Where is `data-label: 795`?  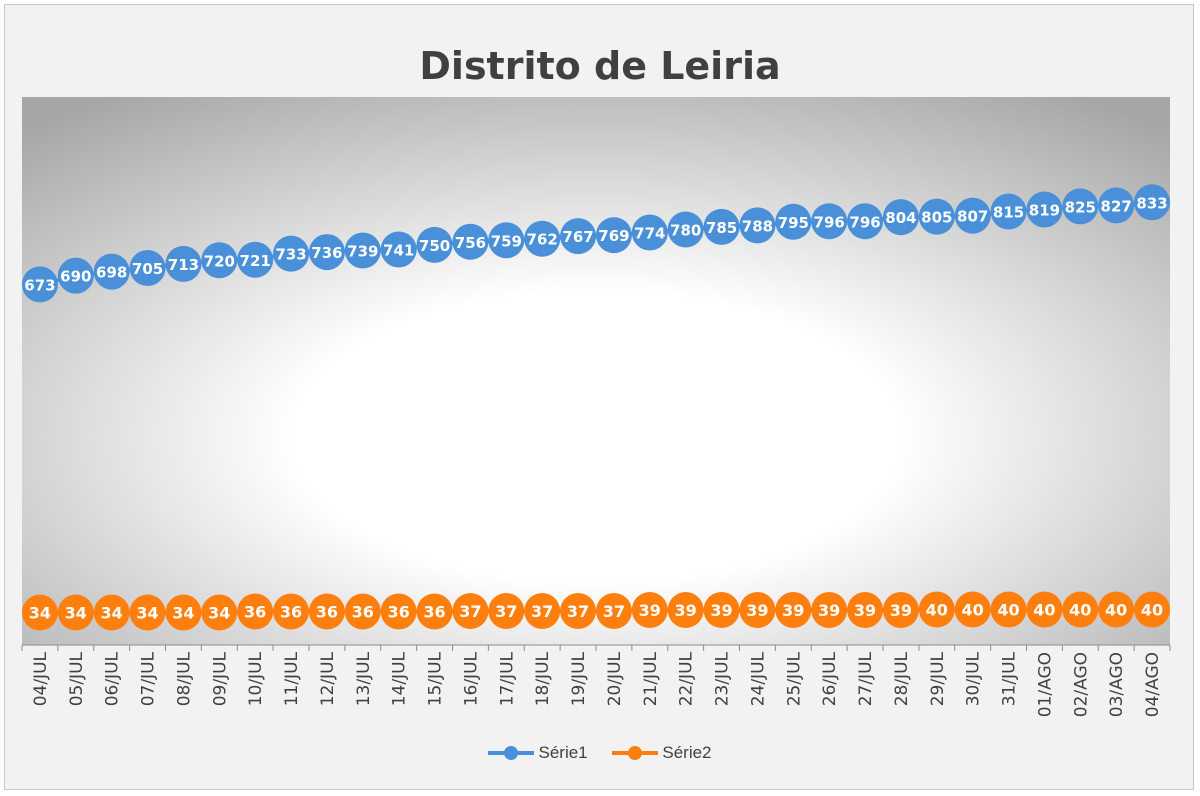 data-label: 795 is located at coordinates (793, 223).